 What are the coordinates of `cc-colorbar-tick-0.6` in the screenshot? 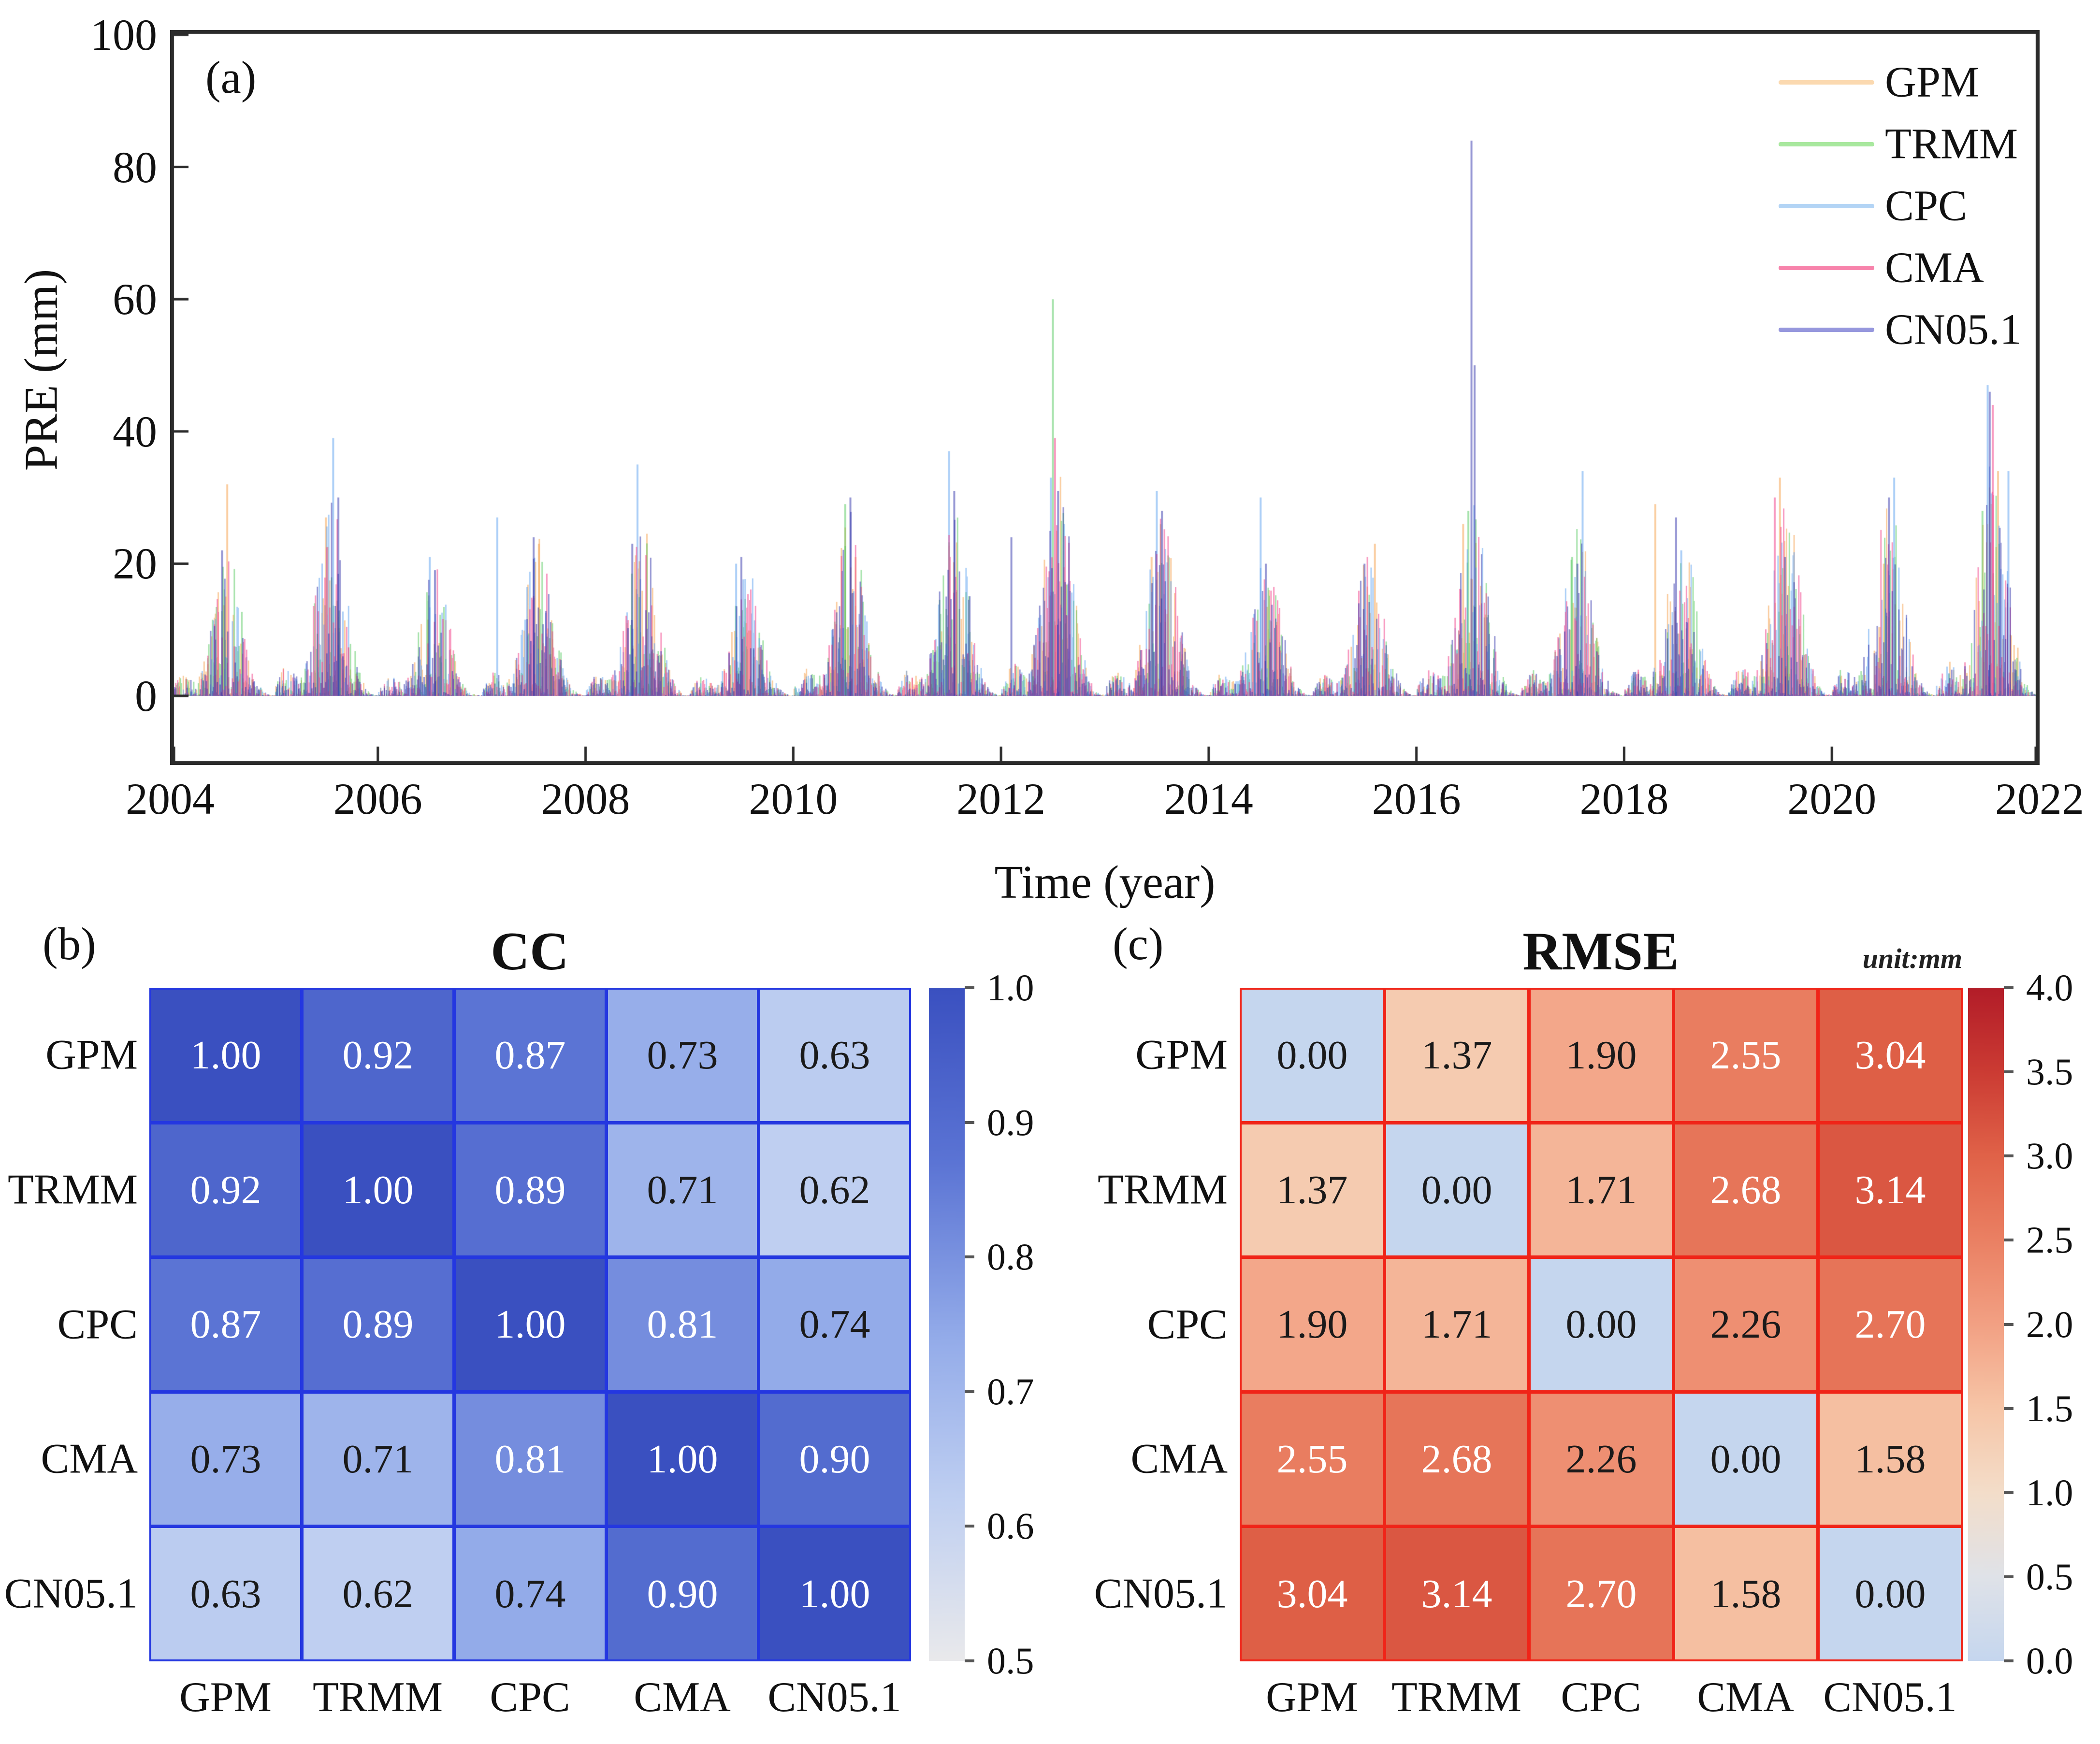 It's located at (970, 1526).